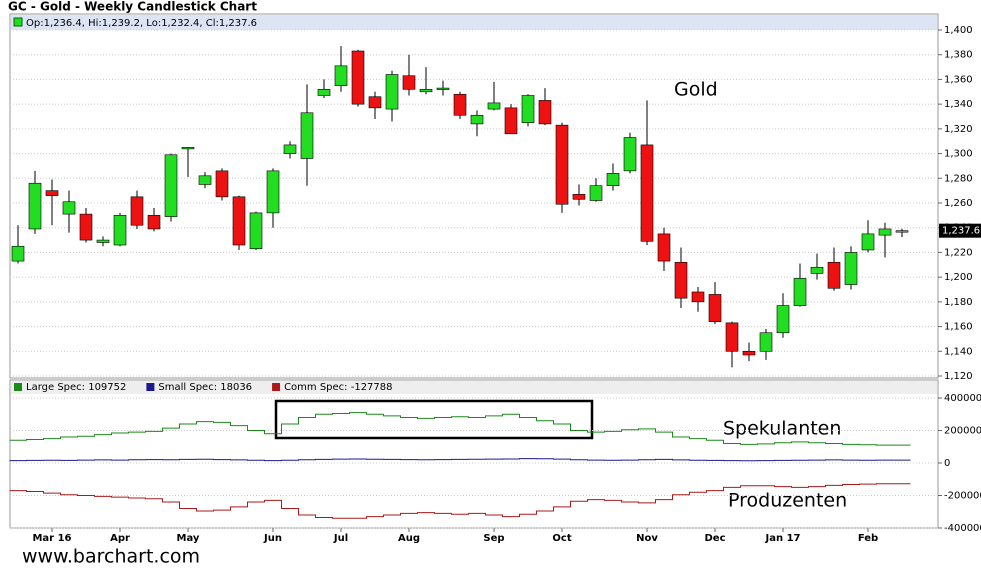  Describe the element at coordinates (958, 55) in the screenshot. I see `y-tick-label: 1,380` at that location.